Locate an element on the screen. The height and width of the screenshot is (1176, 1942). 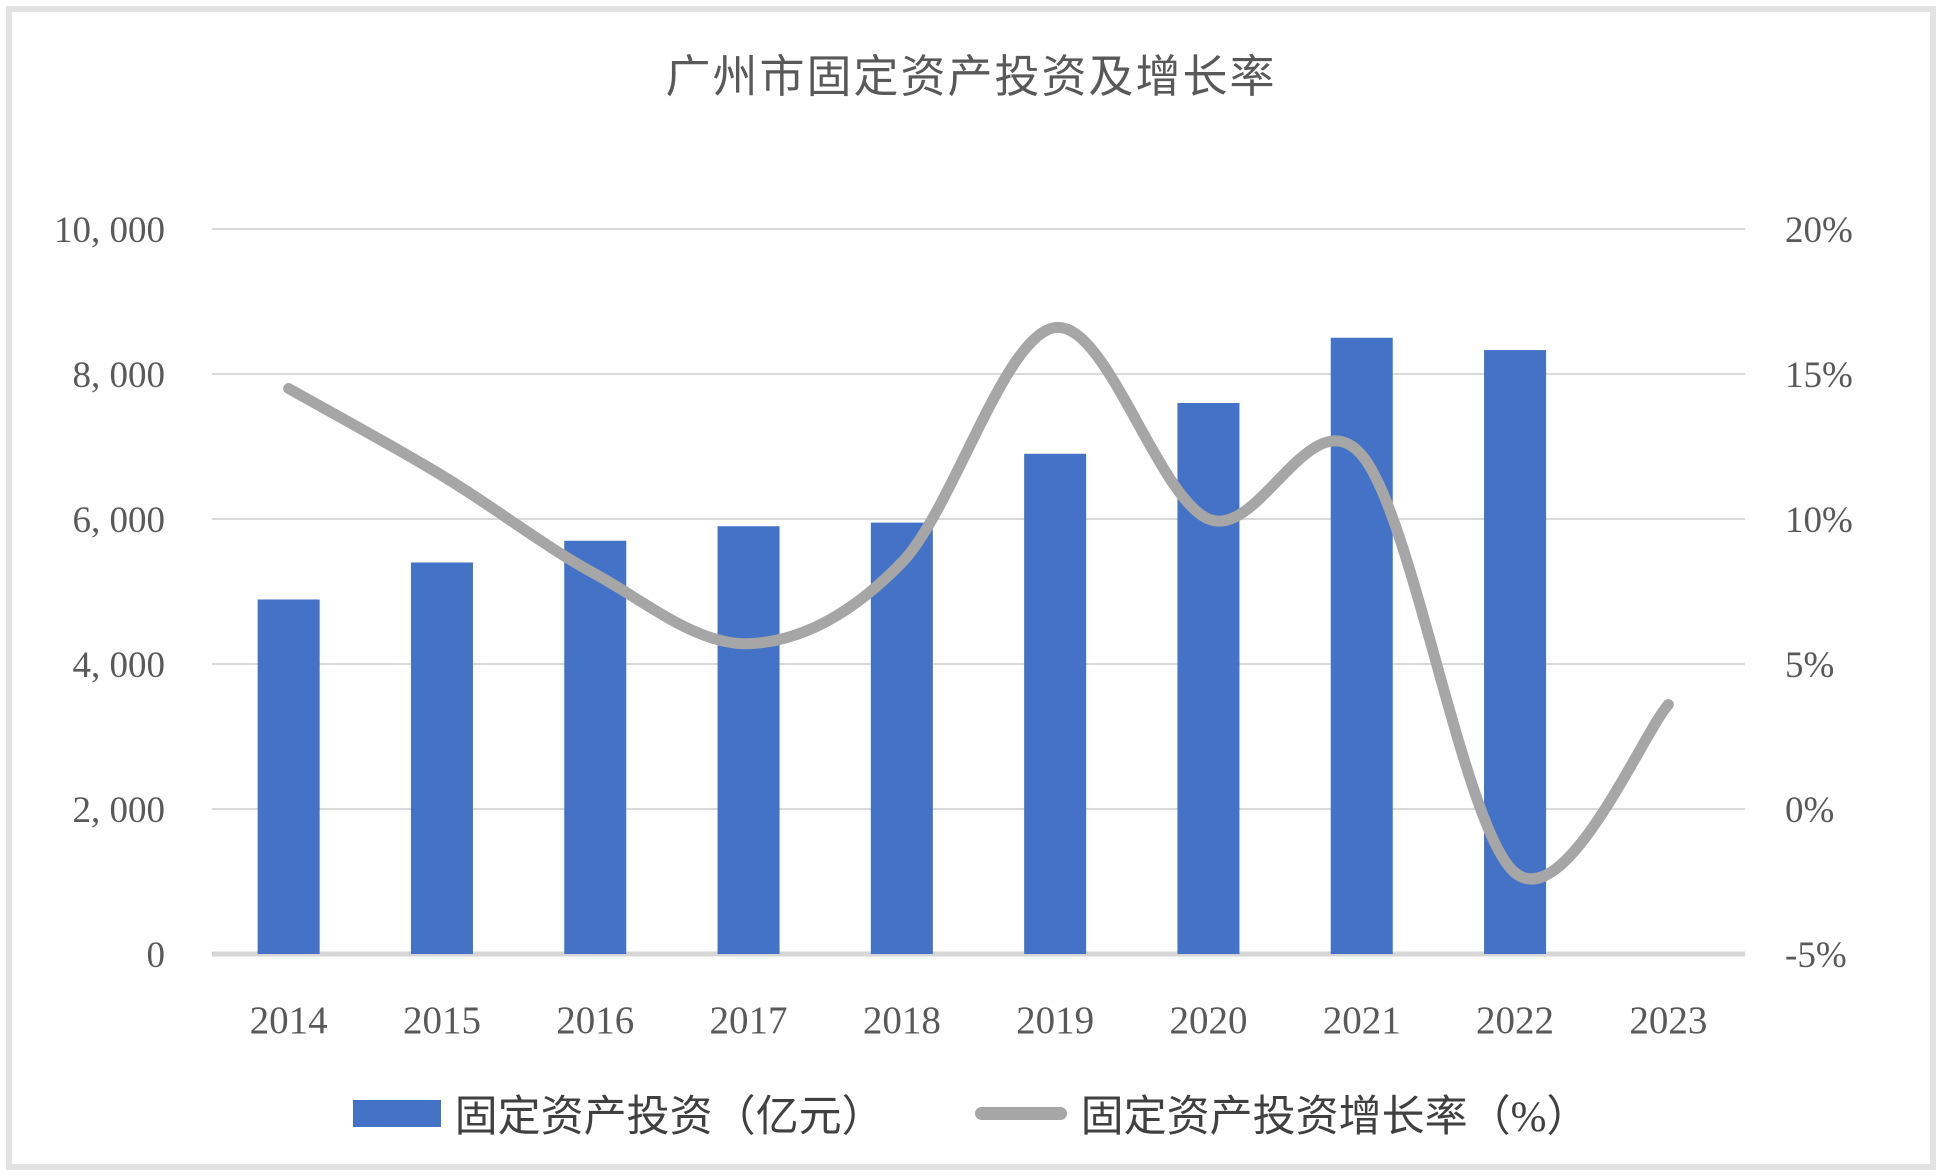
y-axis-left-tick: 2, 000 is located at coordinates (119, 810).